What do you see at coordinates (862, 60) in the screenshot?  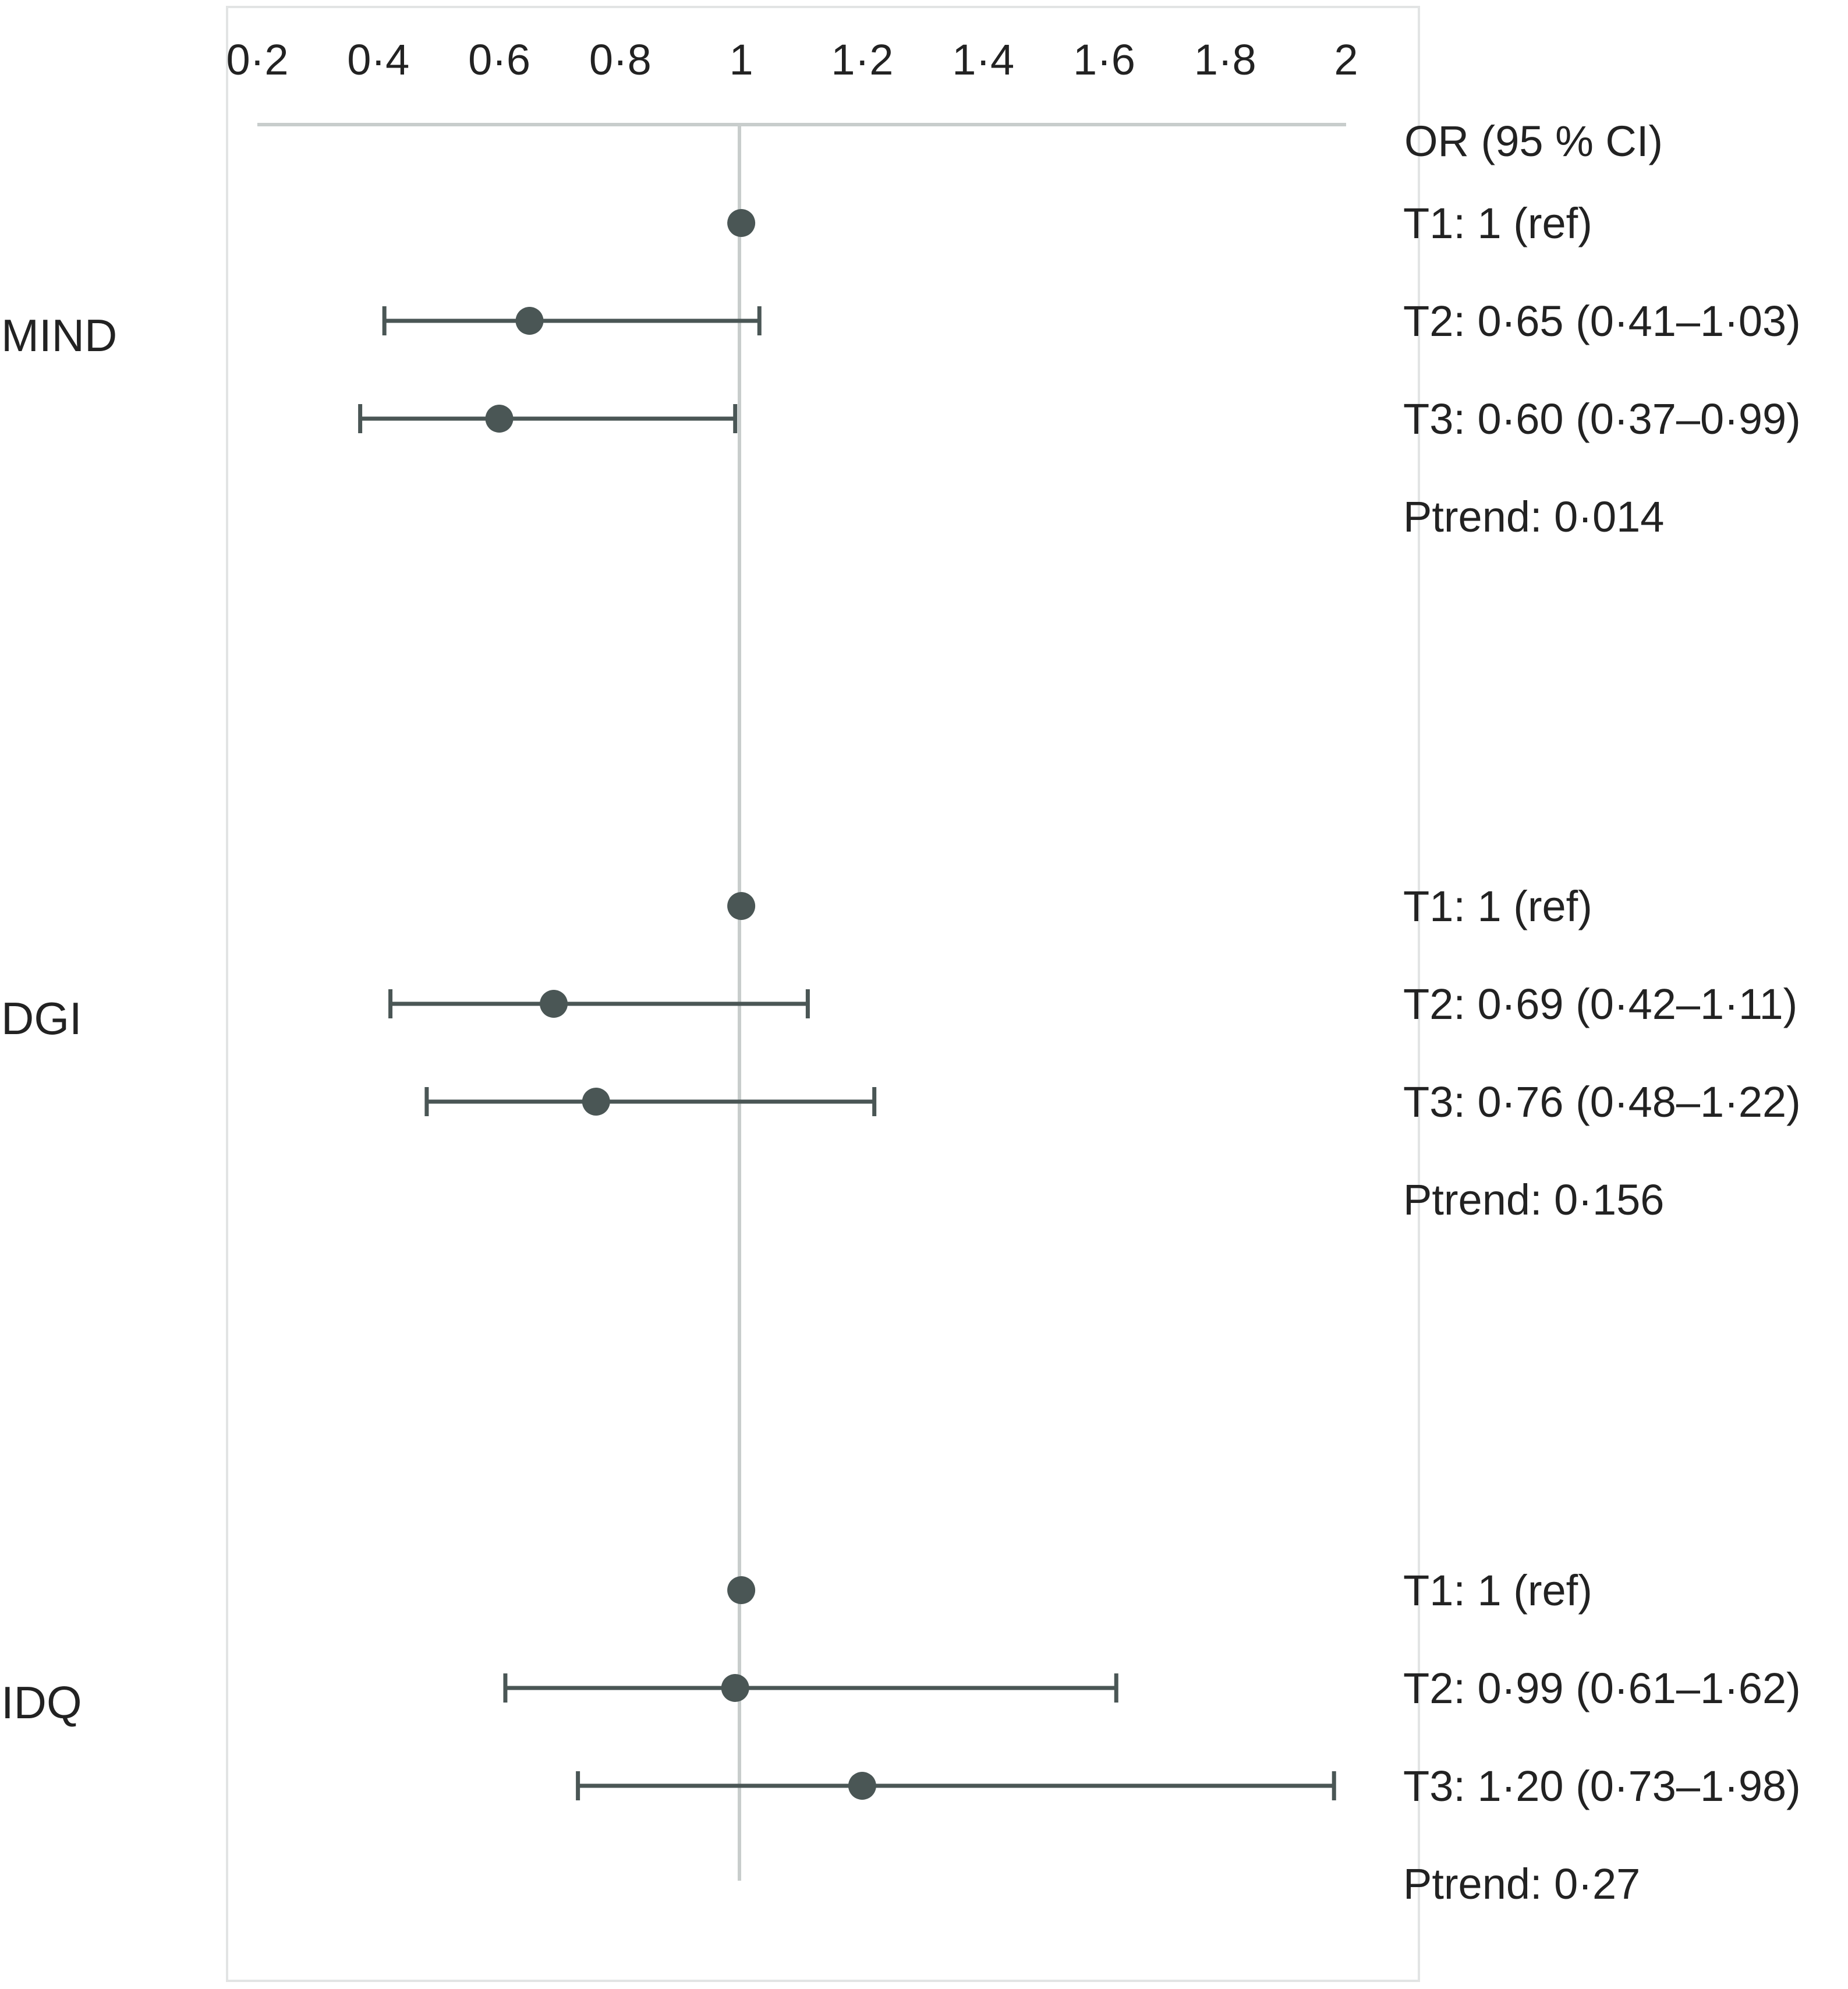 I see `x-tick-label: 1·2` at bounding box center [862, 60].